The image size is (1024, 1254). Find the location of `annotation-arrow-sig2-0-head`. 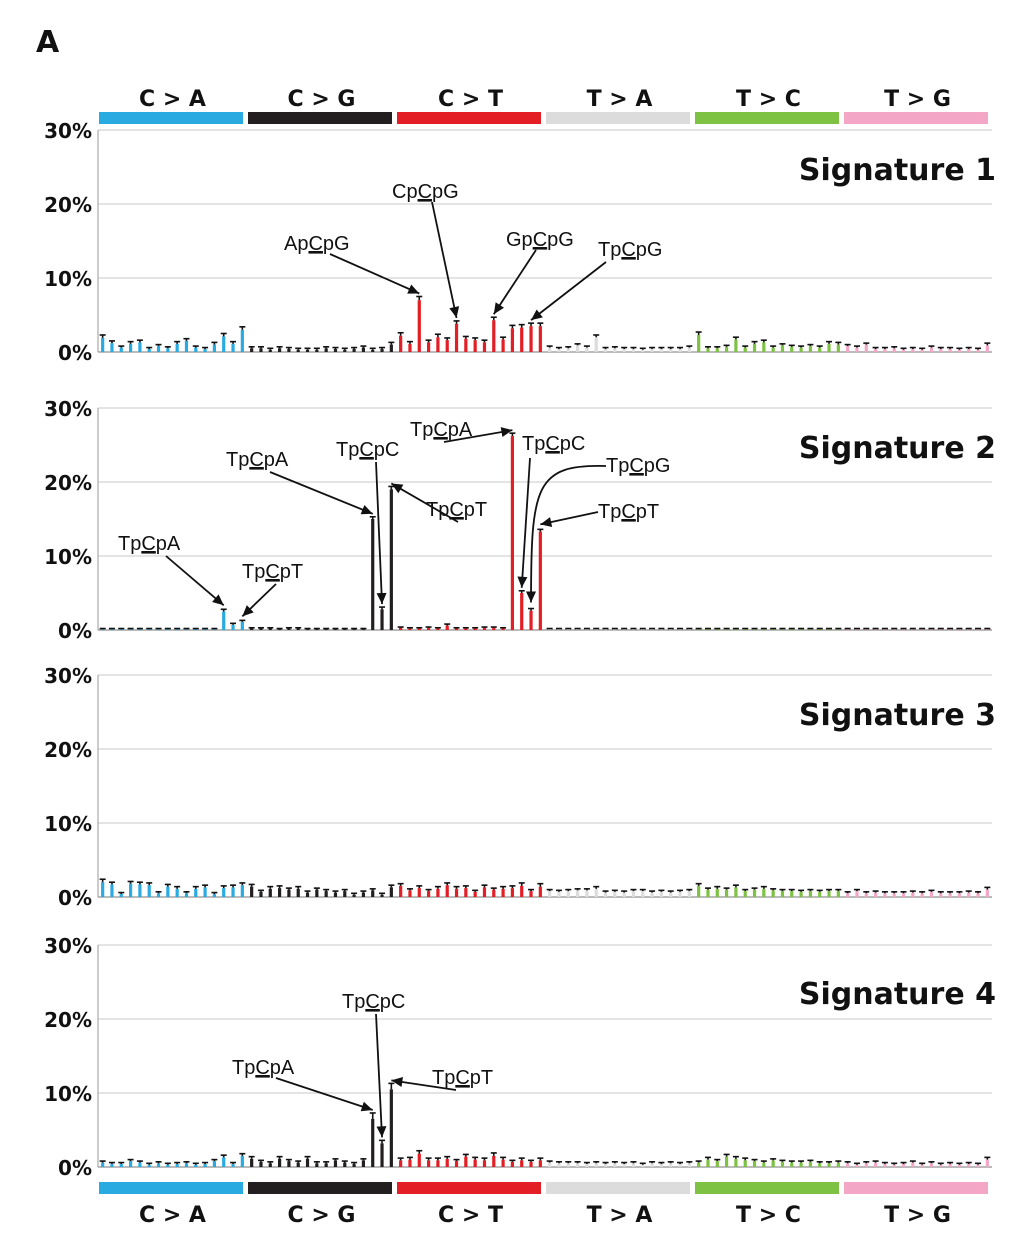

annotation-arrow-sig2-0-head is located at coordinates (218, 600).